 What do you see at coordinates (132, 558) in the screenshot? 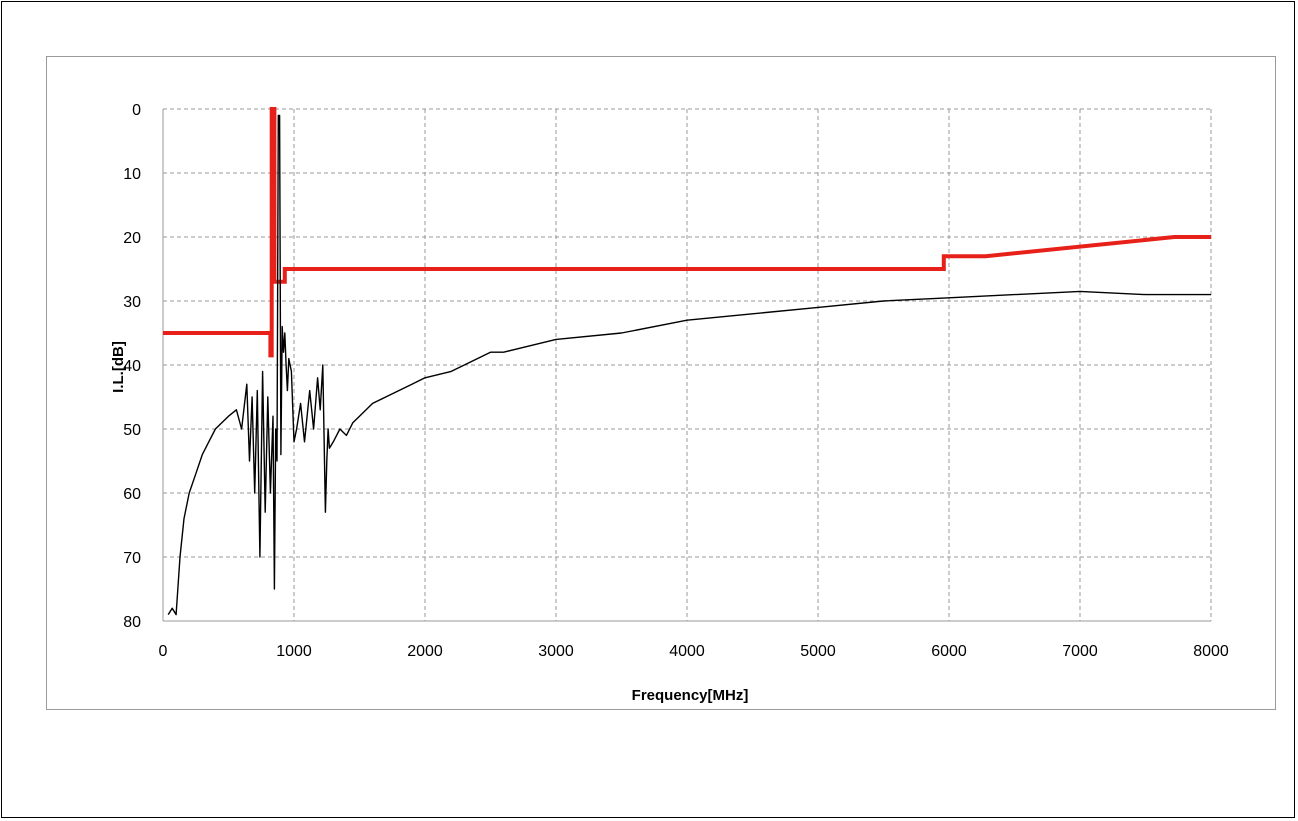
I see `y-tick-label: 70` at bounding box center [132, 558].